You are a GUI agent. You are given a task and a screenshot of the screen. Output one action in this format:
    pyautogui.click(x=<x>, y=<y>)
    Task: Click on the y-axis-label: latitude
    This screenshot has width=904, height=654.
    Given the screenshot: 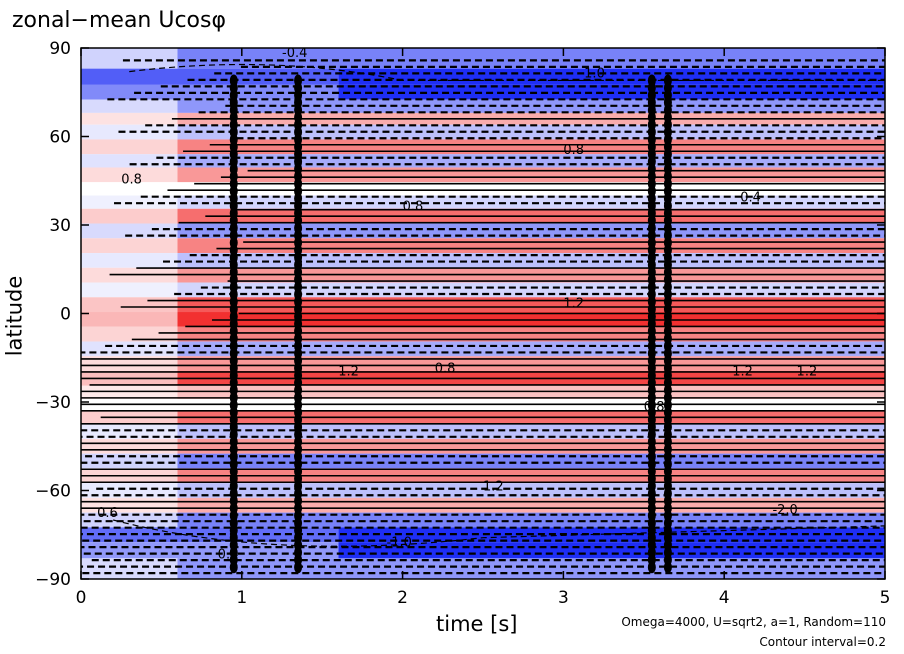 What is the action you would take?
    pyautogui.click(x=14, y=316)
    